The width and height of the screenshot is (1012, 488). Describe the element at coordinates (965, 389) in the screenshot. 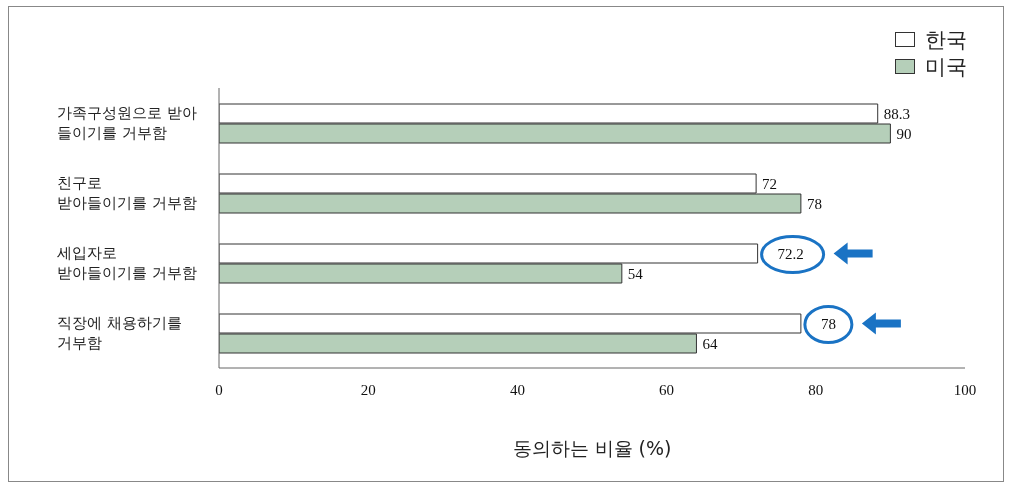

I see `x-tick-label: 100` at that location.